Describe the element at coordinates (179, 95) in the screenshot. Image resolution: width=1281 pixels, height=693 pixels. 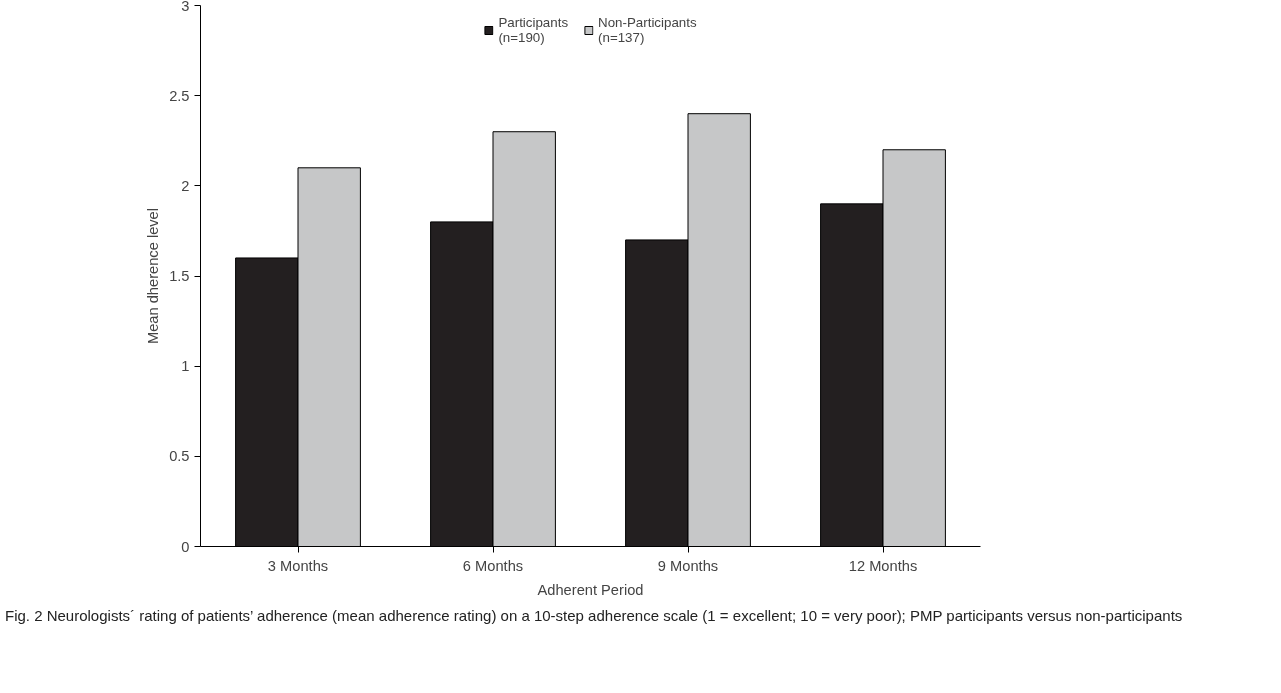
I see `y-tick-label: 2.5` at that location.